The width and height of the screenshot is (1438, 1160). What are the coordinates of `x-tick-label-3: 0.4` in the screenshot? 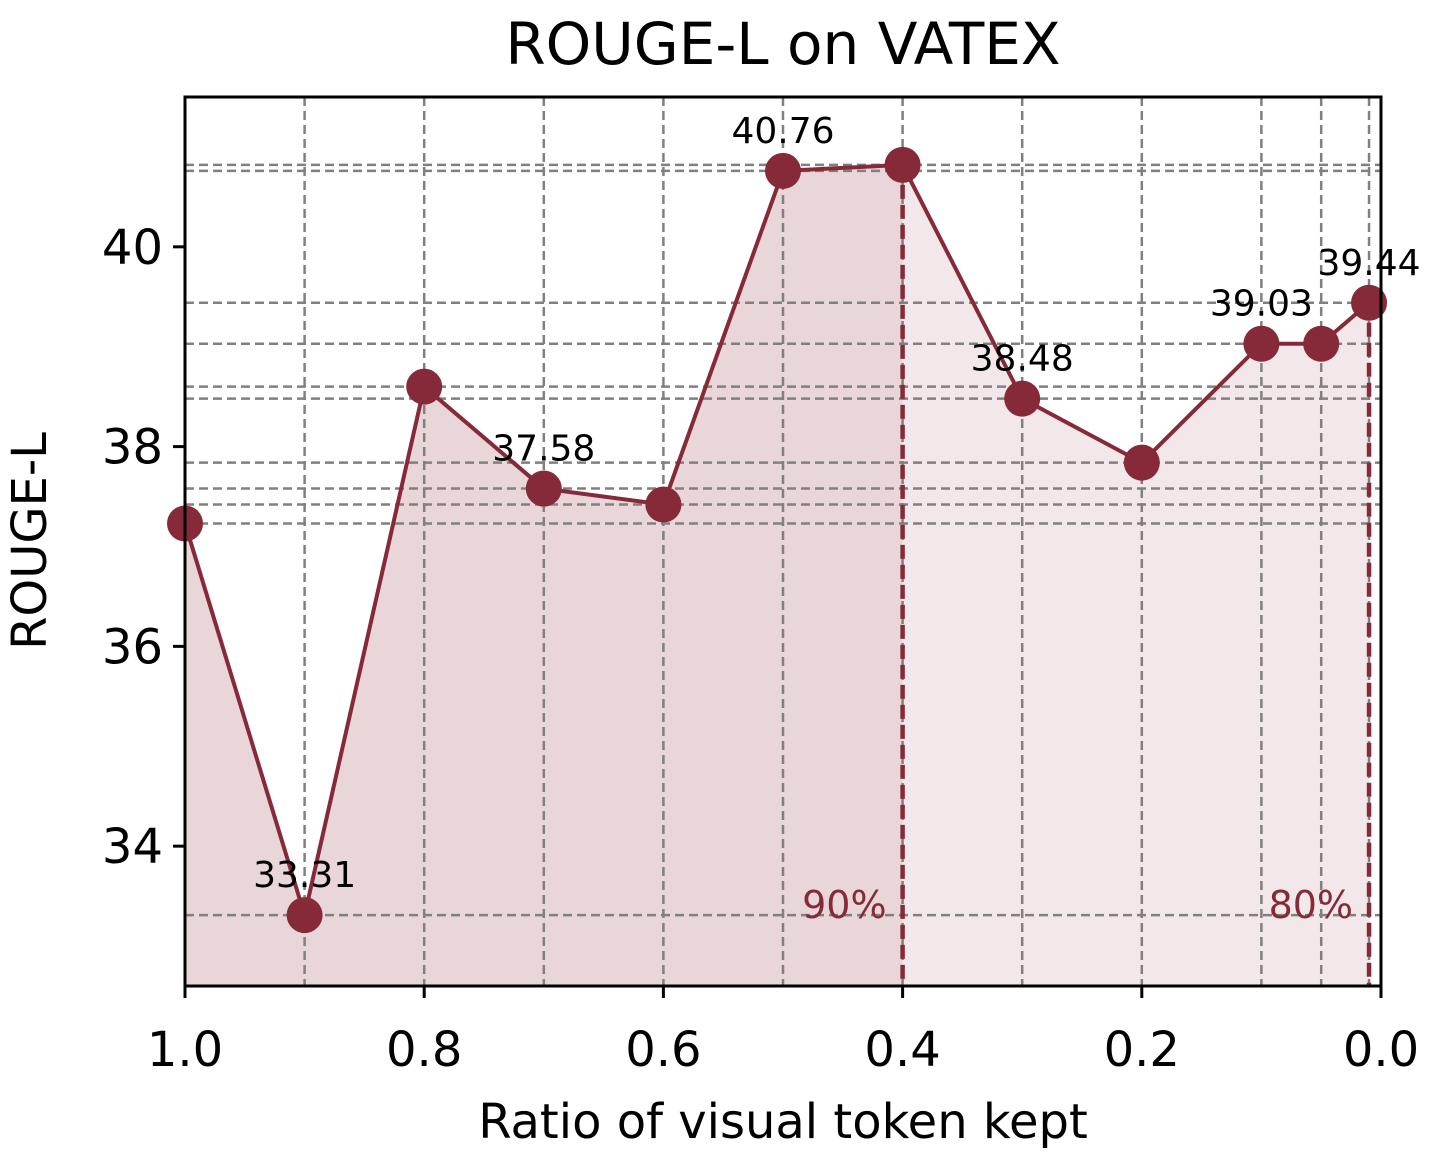 It's located at (902, 1050).